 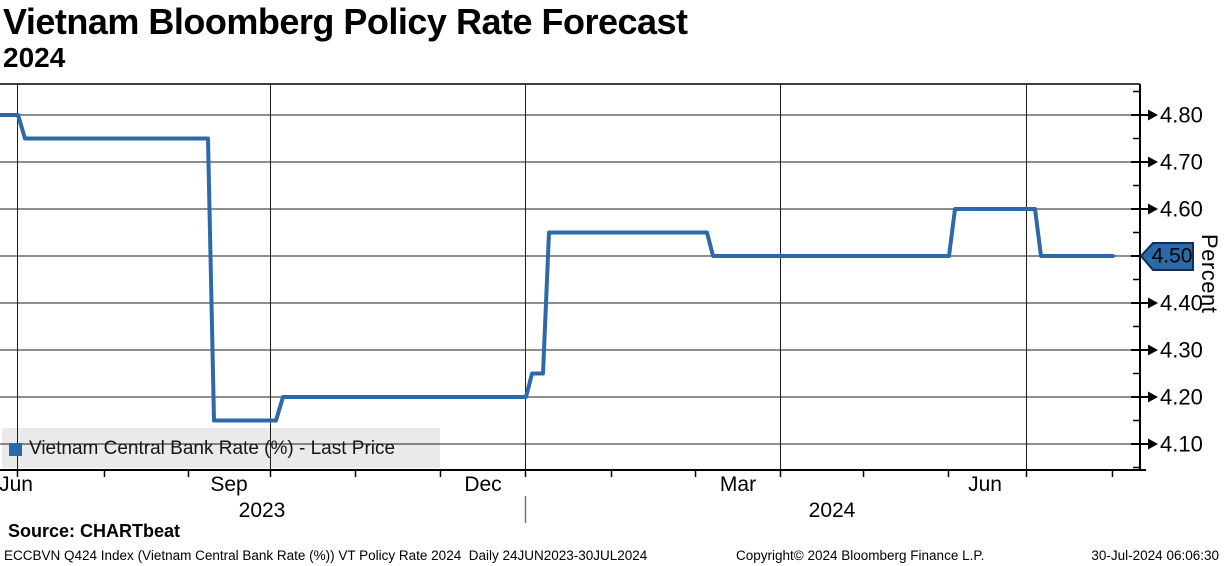 What do you see at coordinates (1209, 274) in the screenshot?
I see `y-axis-title: Percent` at bounding box center [1209, 274].